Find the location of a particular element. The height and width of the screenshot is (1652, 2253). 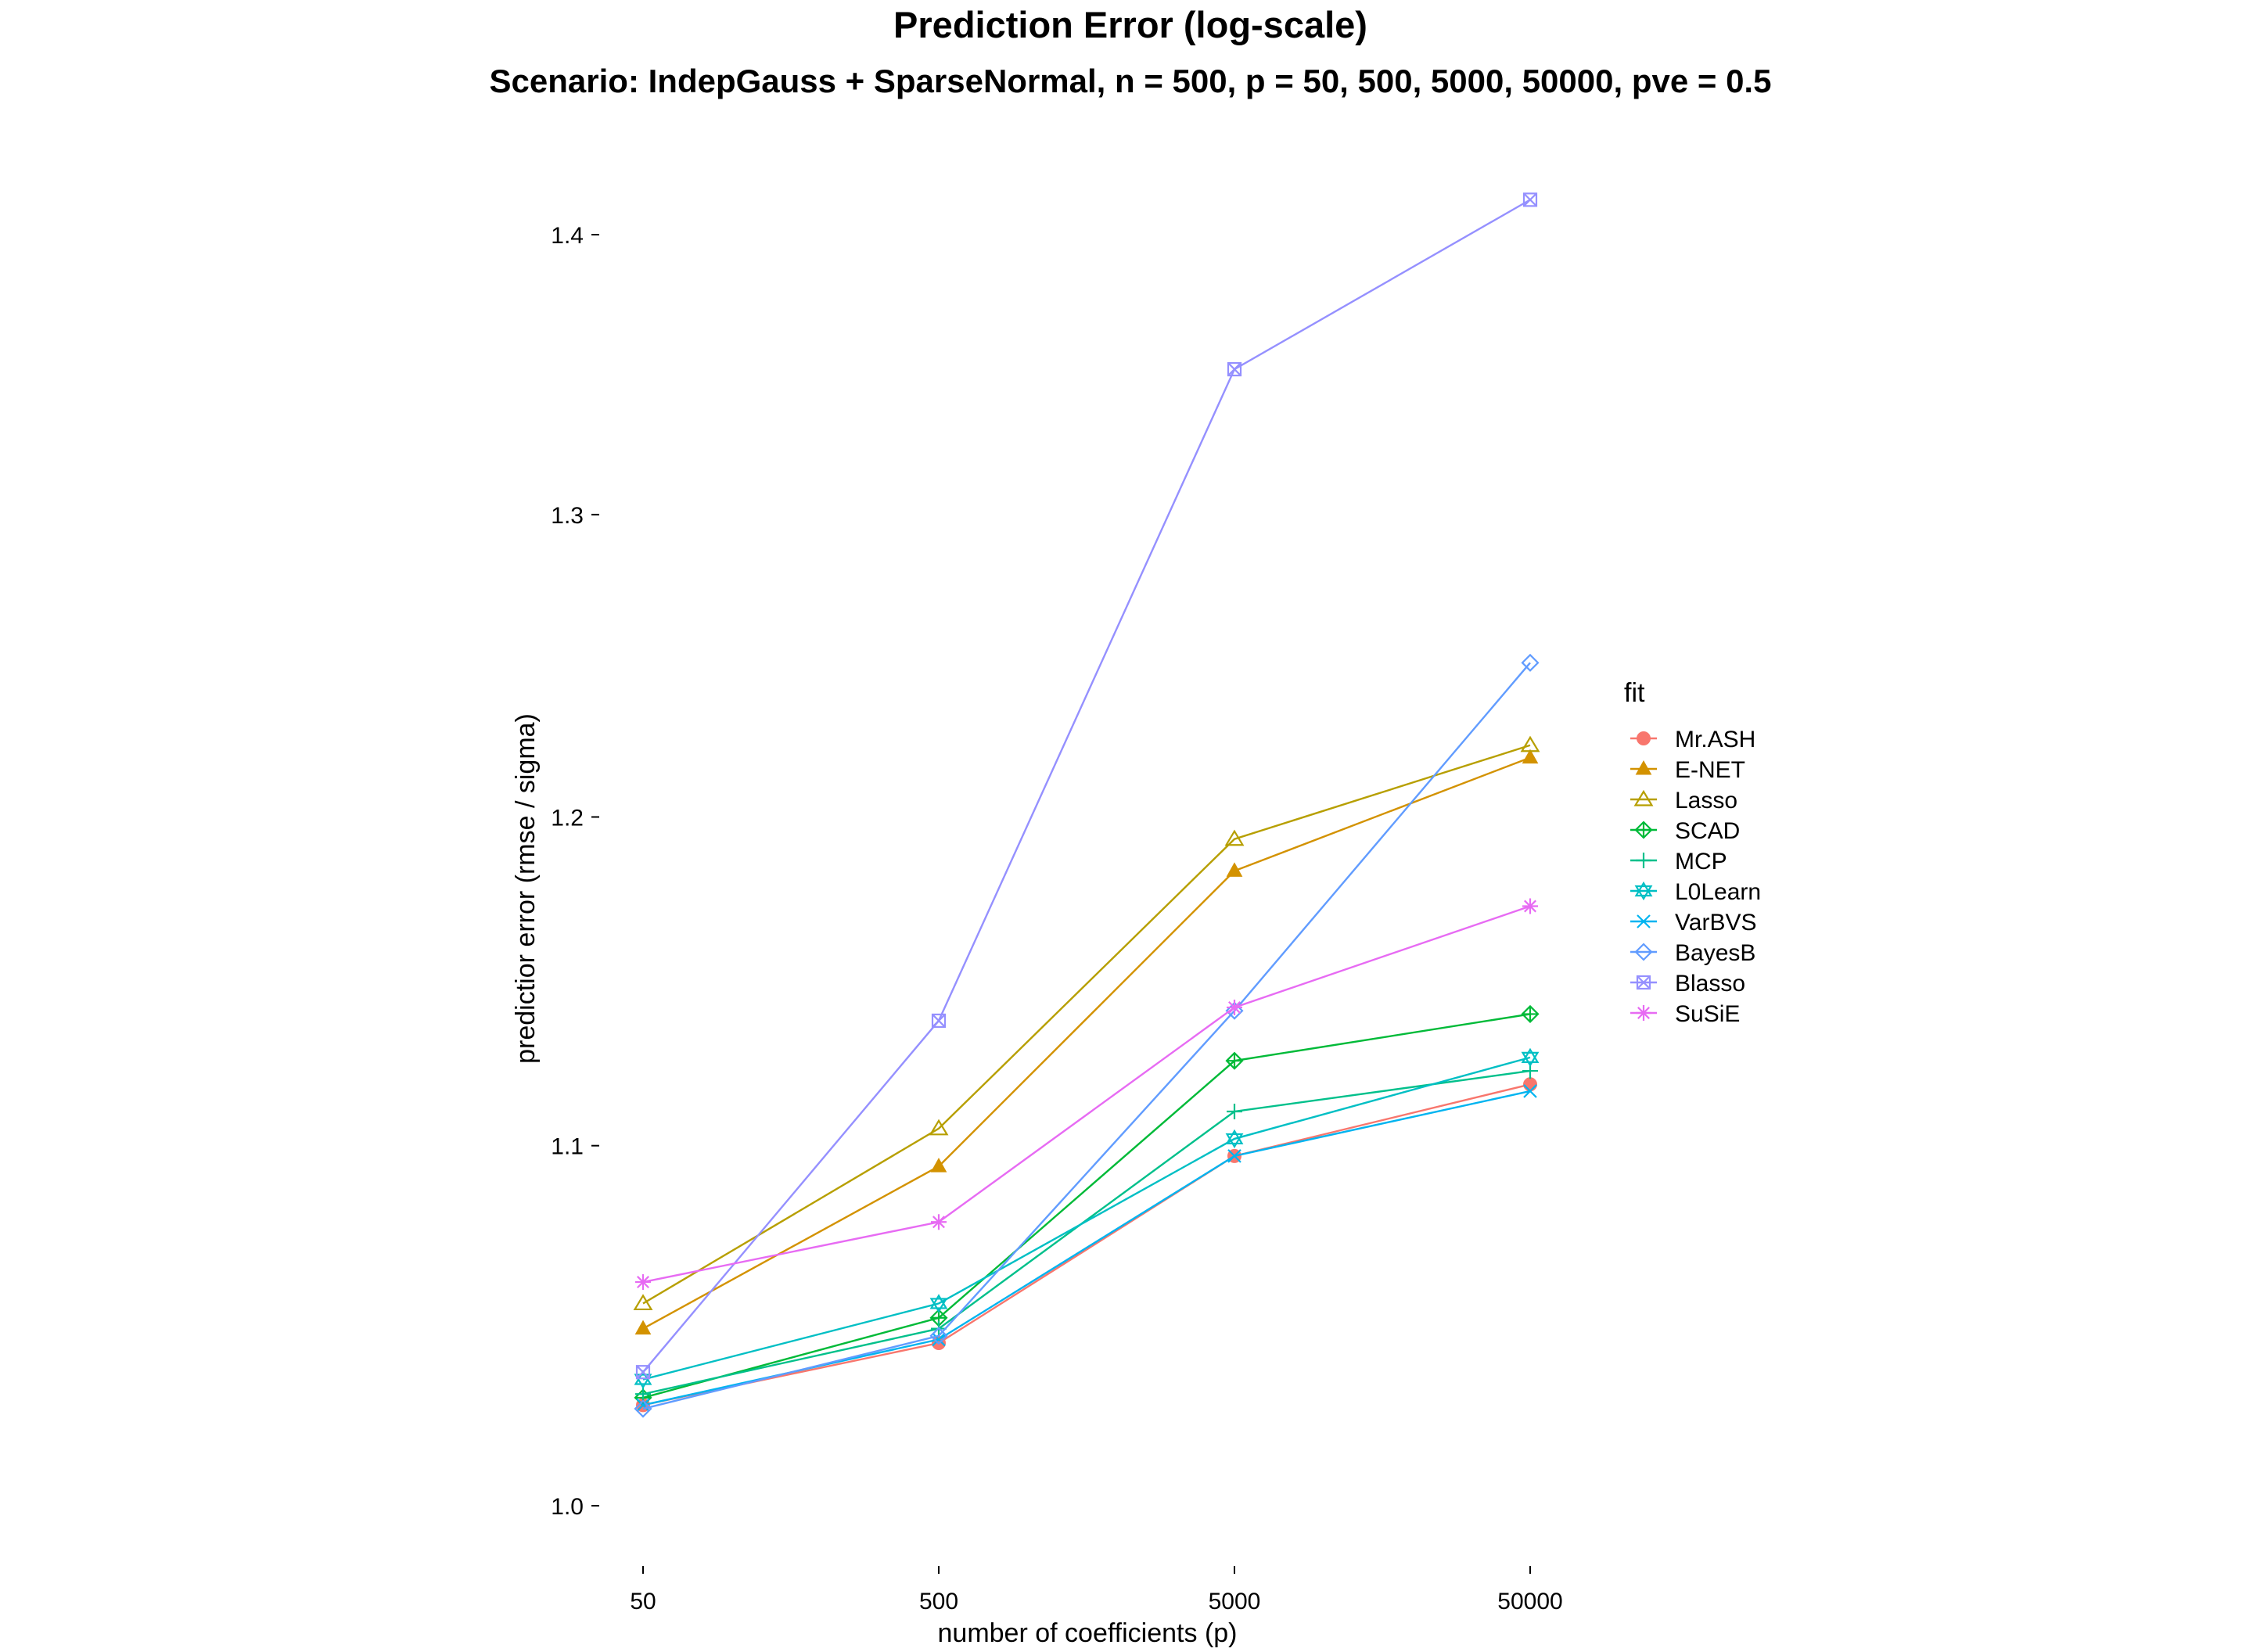

series-scad is located at coordinates (1087, 1205).